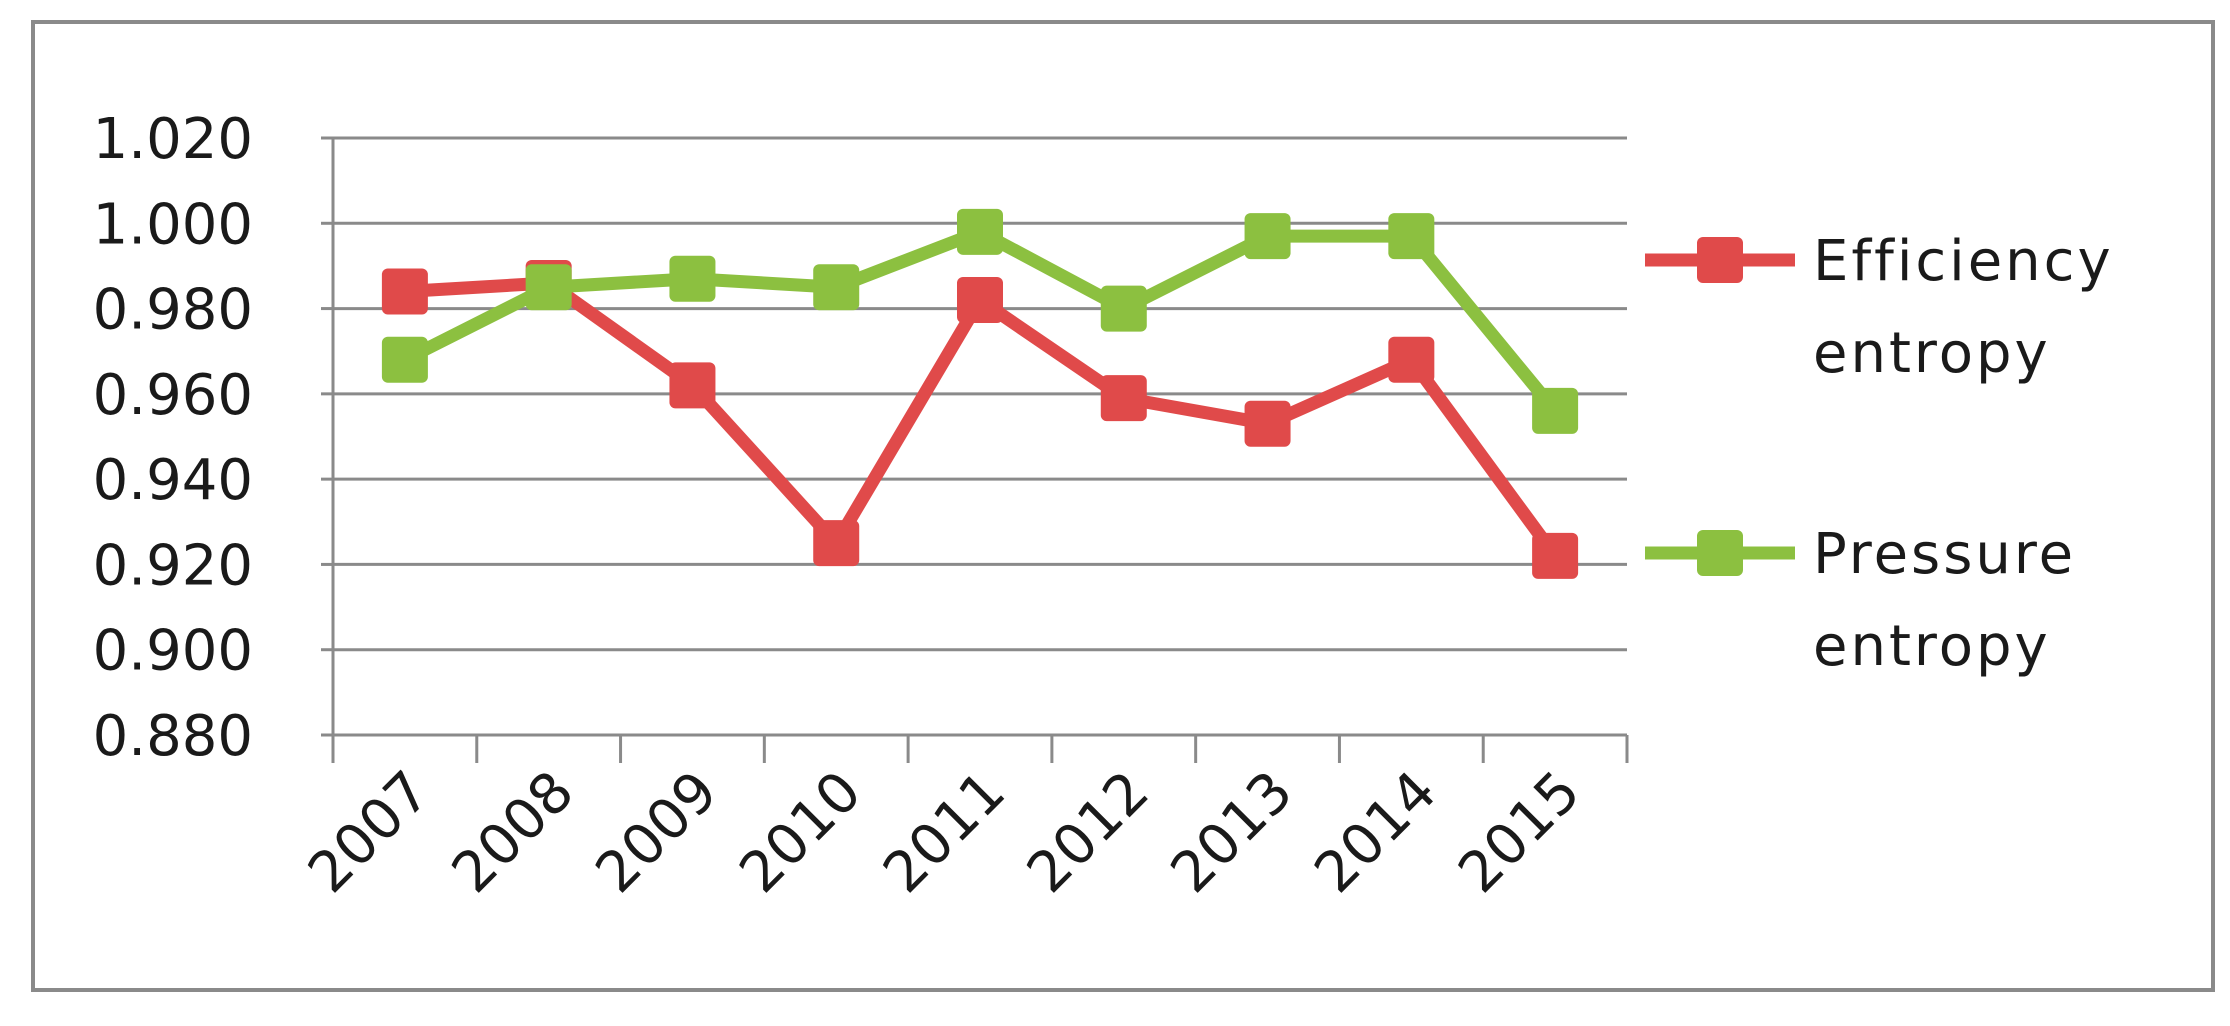 Image resolution: width=2230 pixels, height=1026 pixels. What do you see at coordinates (1963, 261) in the screenshot?
I see `legend-label: Efficiency` at bounding box center [1963, 261].